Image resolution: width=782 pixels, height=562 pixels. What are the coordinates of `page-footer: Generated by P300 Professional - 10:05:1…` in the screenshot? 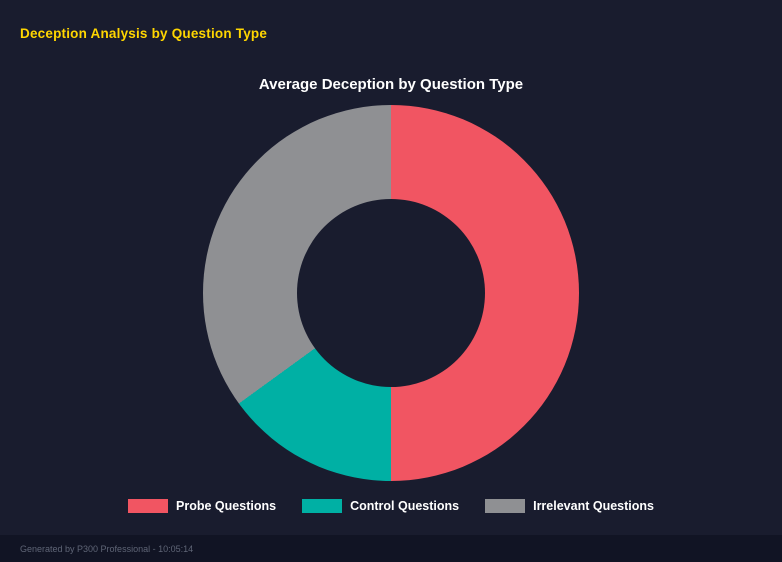 It's located at (391, 548).